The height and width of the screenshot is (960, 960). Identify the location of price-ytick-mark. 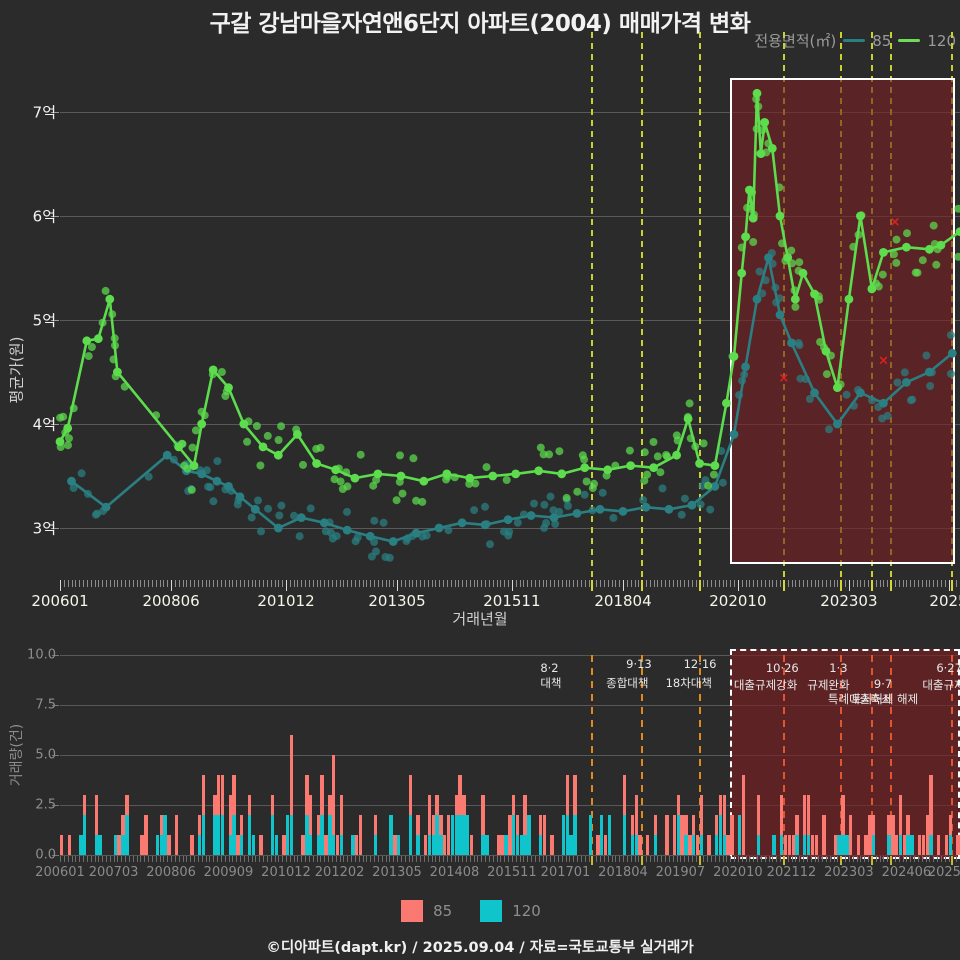
(55, 216).